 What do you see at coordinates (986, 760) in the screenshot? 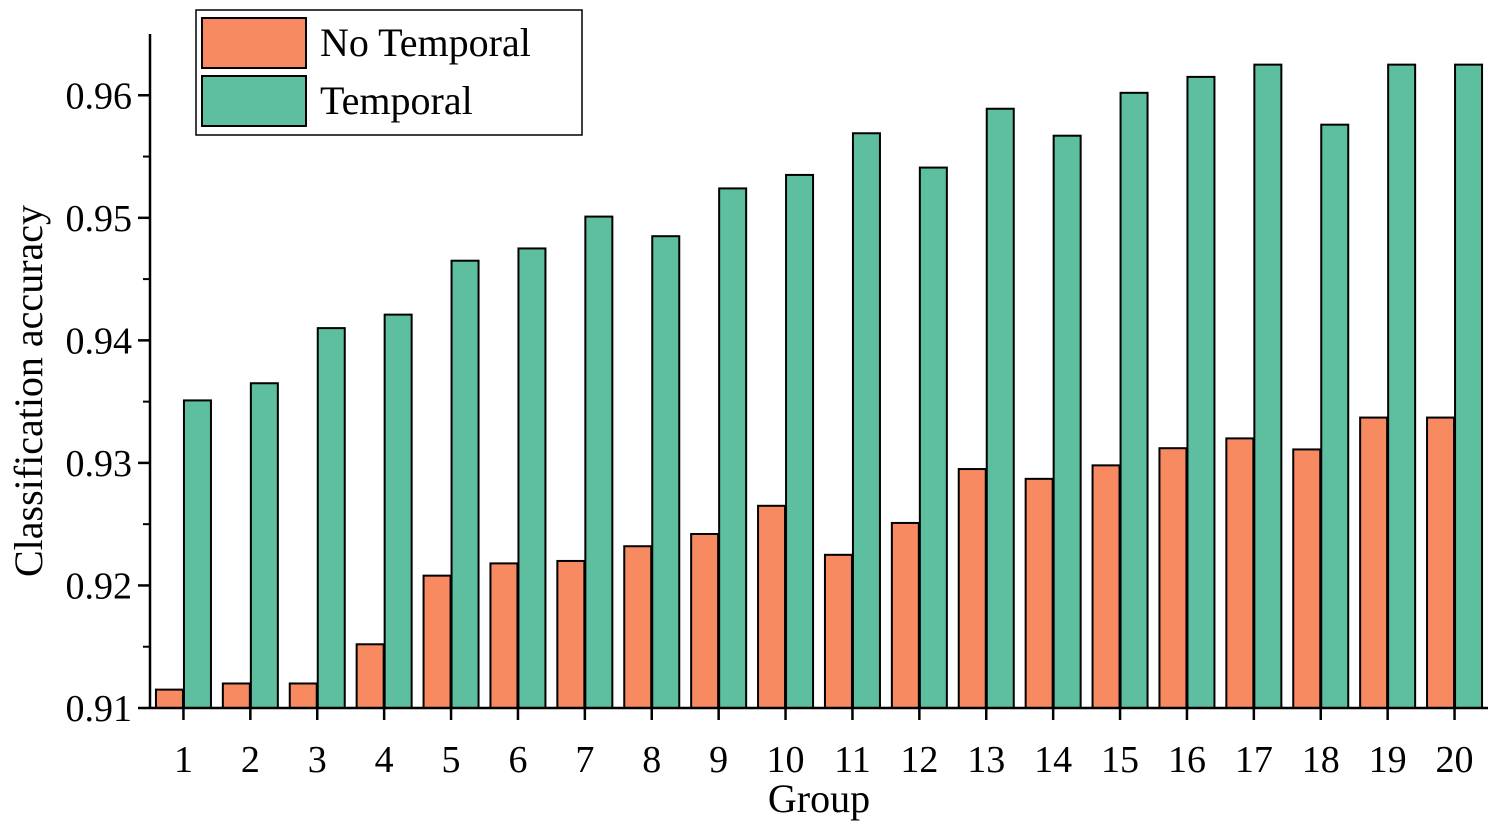
I see `x-tick-label: 13` at bounding box center [986, 760].